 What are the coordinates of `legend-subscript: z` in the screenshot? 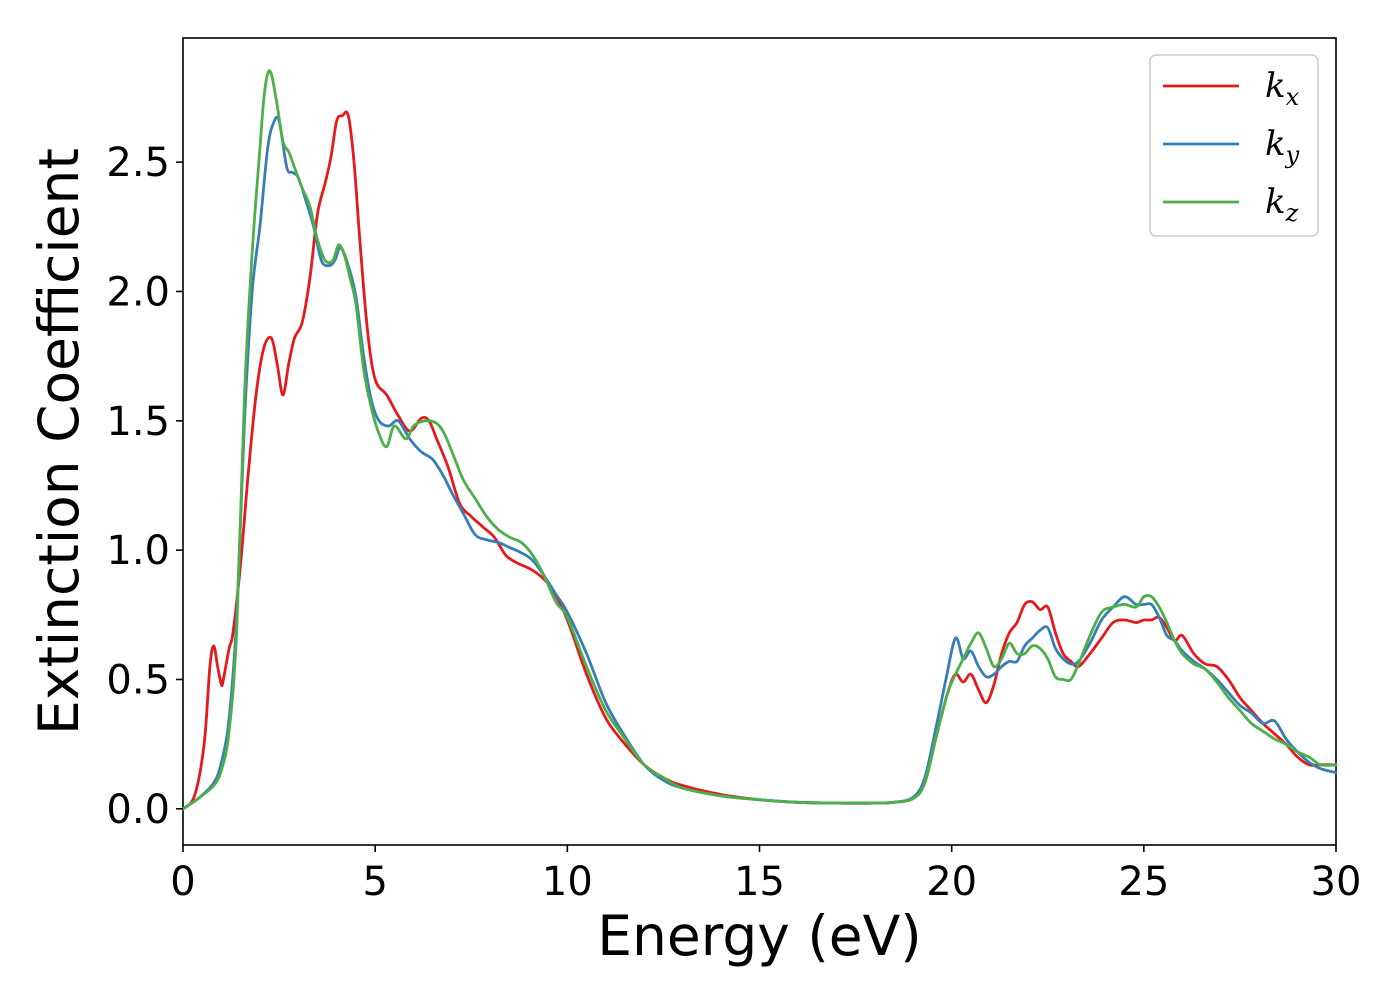 It's located at (1292, 213).